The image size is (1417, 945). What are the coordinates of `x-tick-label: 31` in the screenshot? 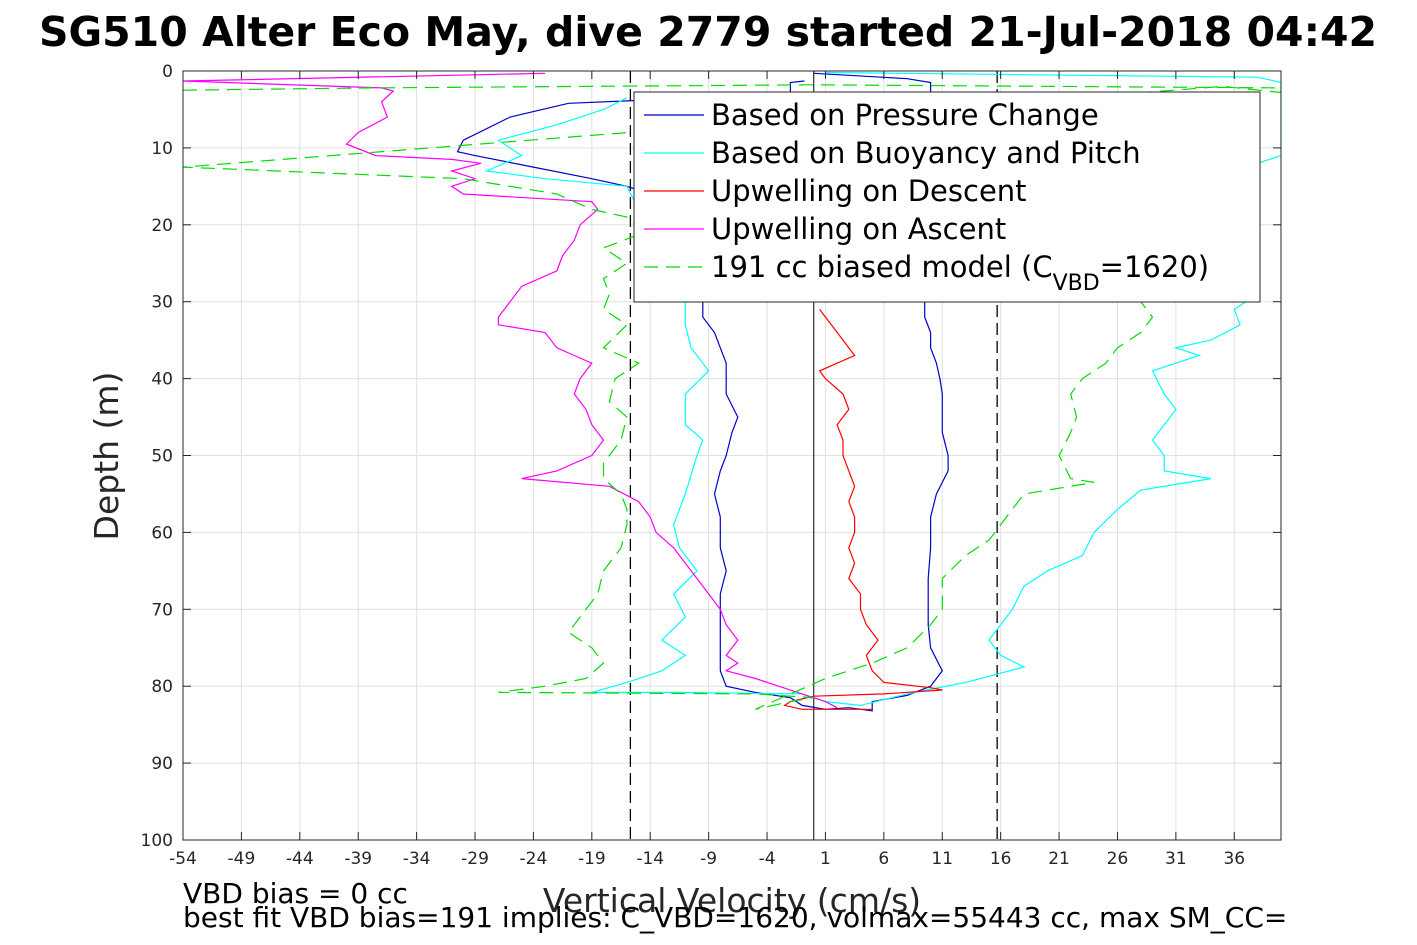 It's located at (1176, 859).